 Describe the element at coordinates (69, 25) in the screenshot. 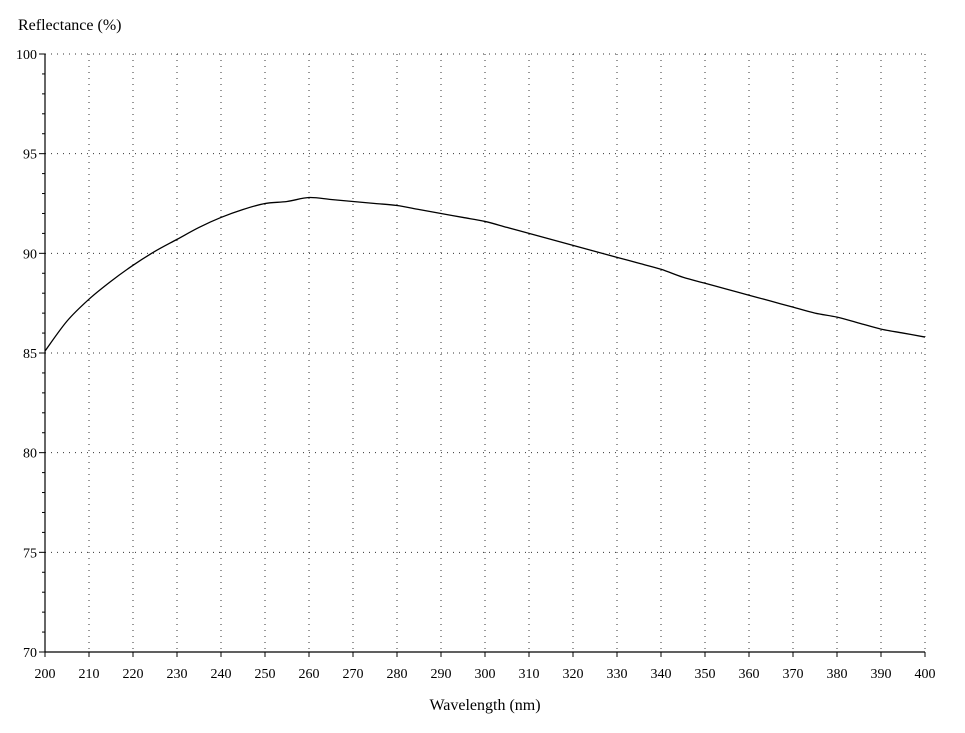

I see `y-axis-title: Reflectance (%)` at that location.